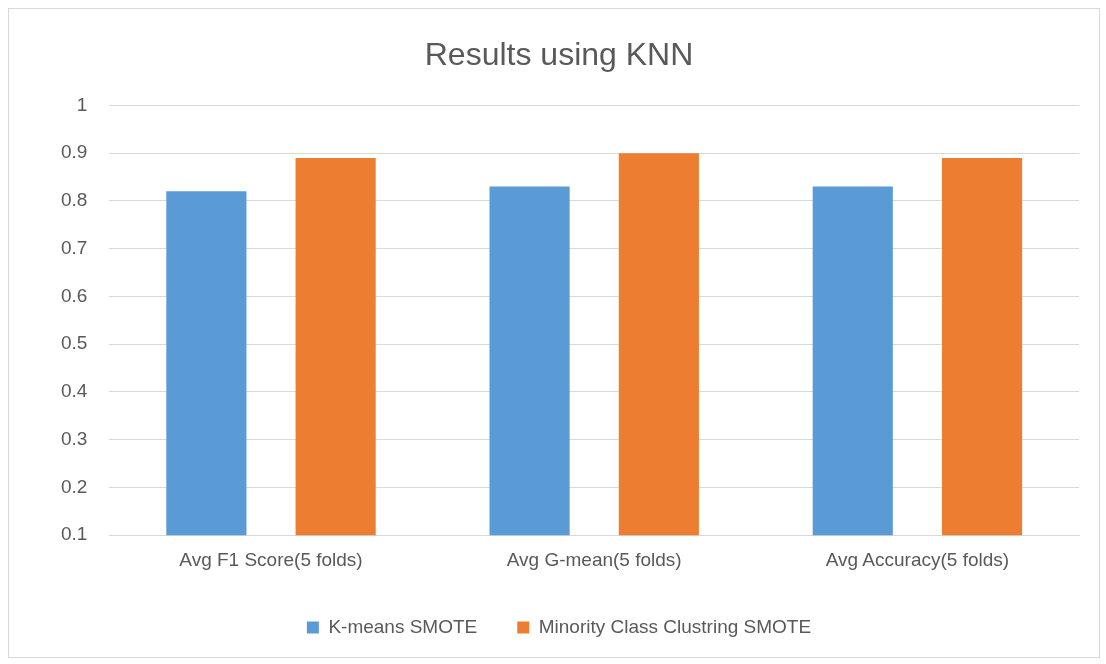  Describe the element at coordinates (74, 534) in the screenshot. I see `y-tick-label: 0.1` at that location.